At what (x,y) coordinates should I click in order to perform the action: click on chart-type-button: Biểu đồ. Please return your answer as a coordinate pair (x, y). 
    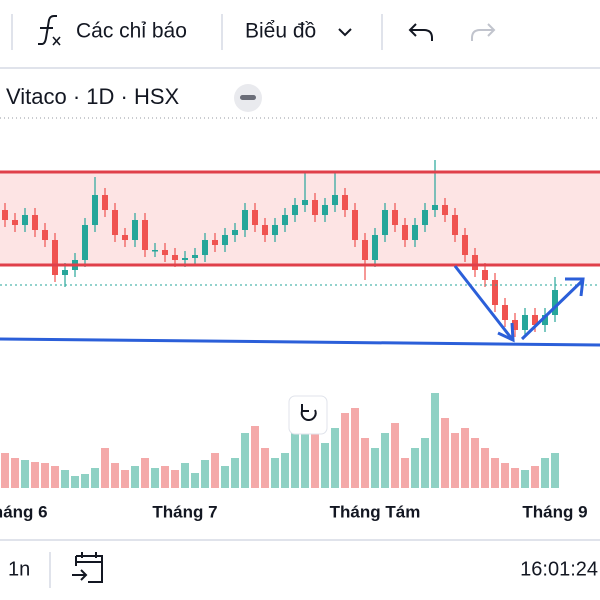
    Looking at the image, I should click on (298, 31).